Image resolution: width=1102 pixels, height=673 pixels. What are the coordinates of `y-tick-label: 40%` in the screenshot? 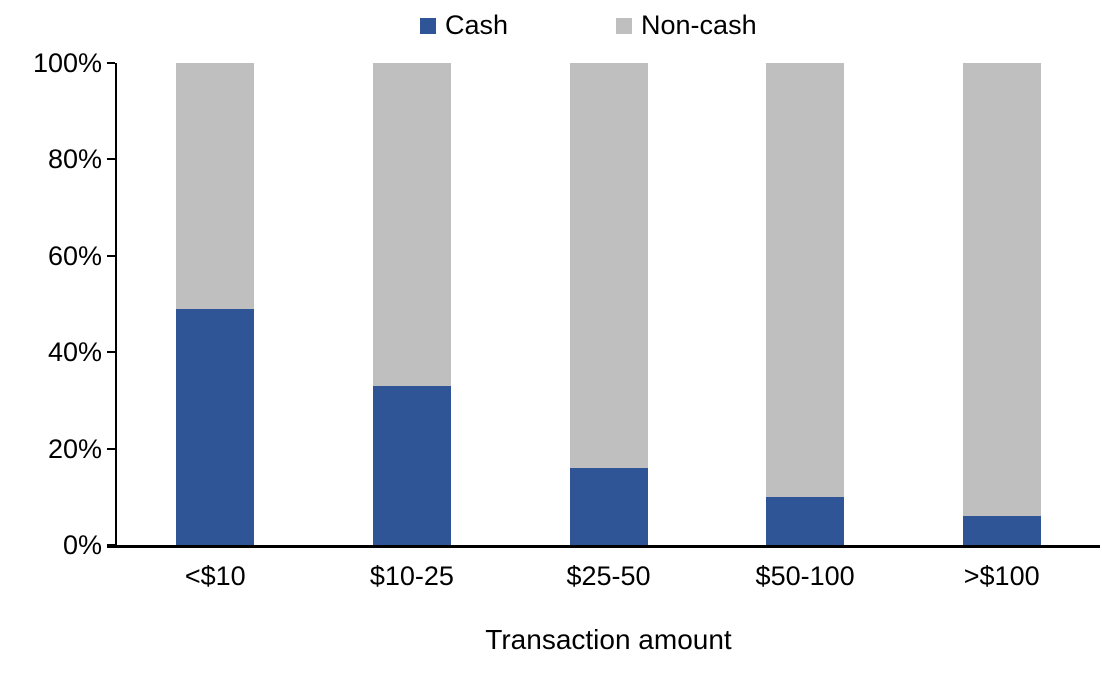 It's located at (74, 352).